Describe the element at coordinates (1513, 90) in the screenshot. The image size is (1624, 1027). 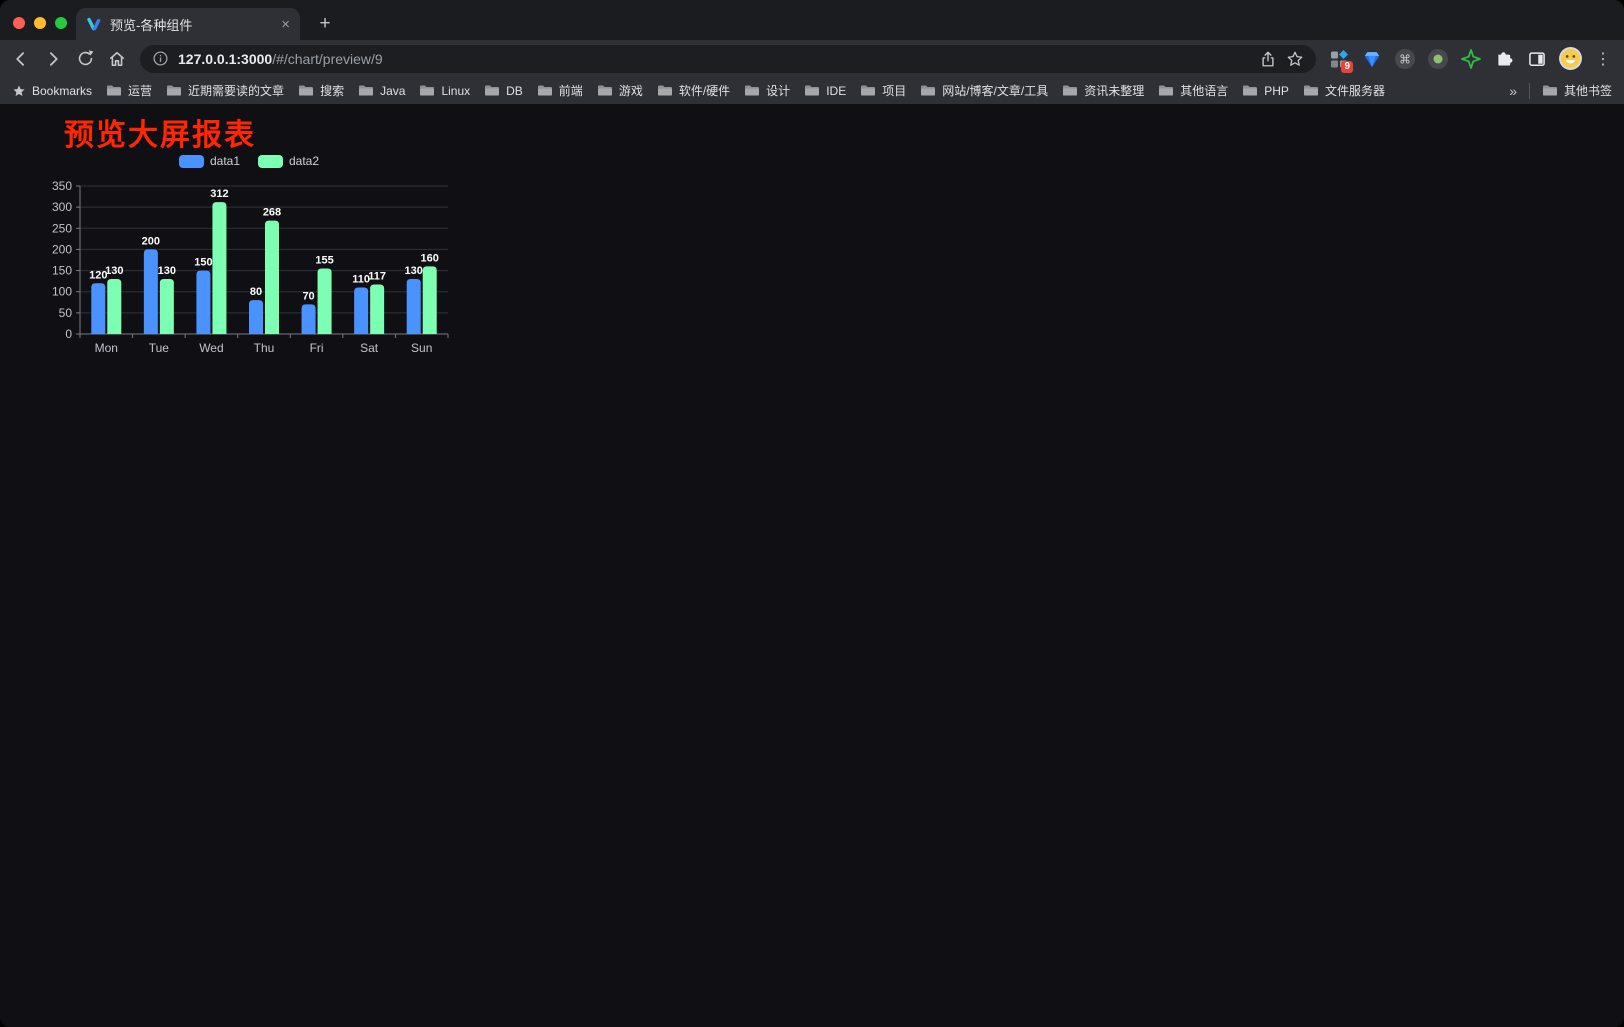
I see `bookmarks-overflow-icon: »` at that location.